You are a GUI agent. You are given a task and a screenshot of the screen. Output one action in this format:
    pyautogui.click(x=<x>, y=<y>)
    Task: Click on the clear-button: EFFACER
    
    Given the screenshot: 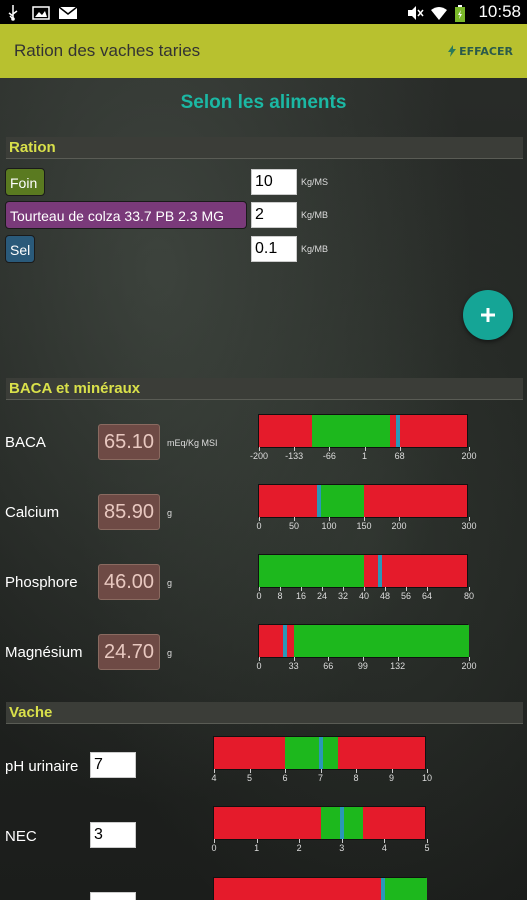 What is the action you would take?
    pyautogui.click(x=480, y=51)
    